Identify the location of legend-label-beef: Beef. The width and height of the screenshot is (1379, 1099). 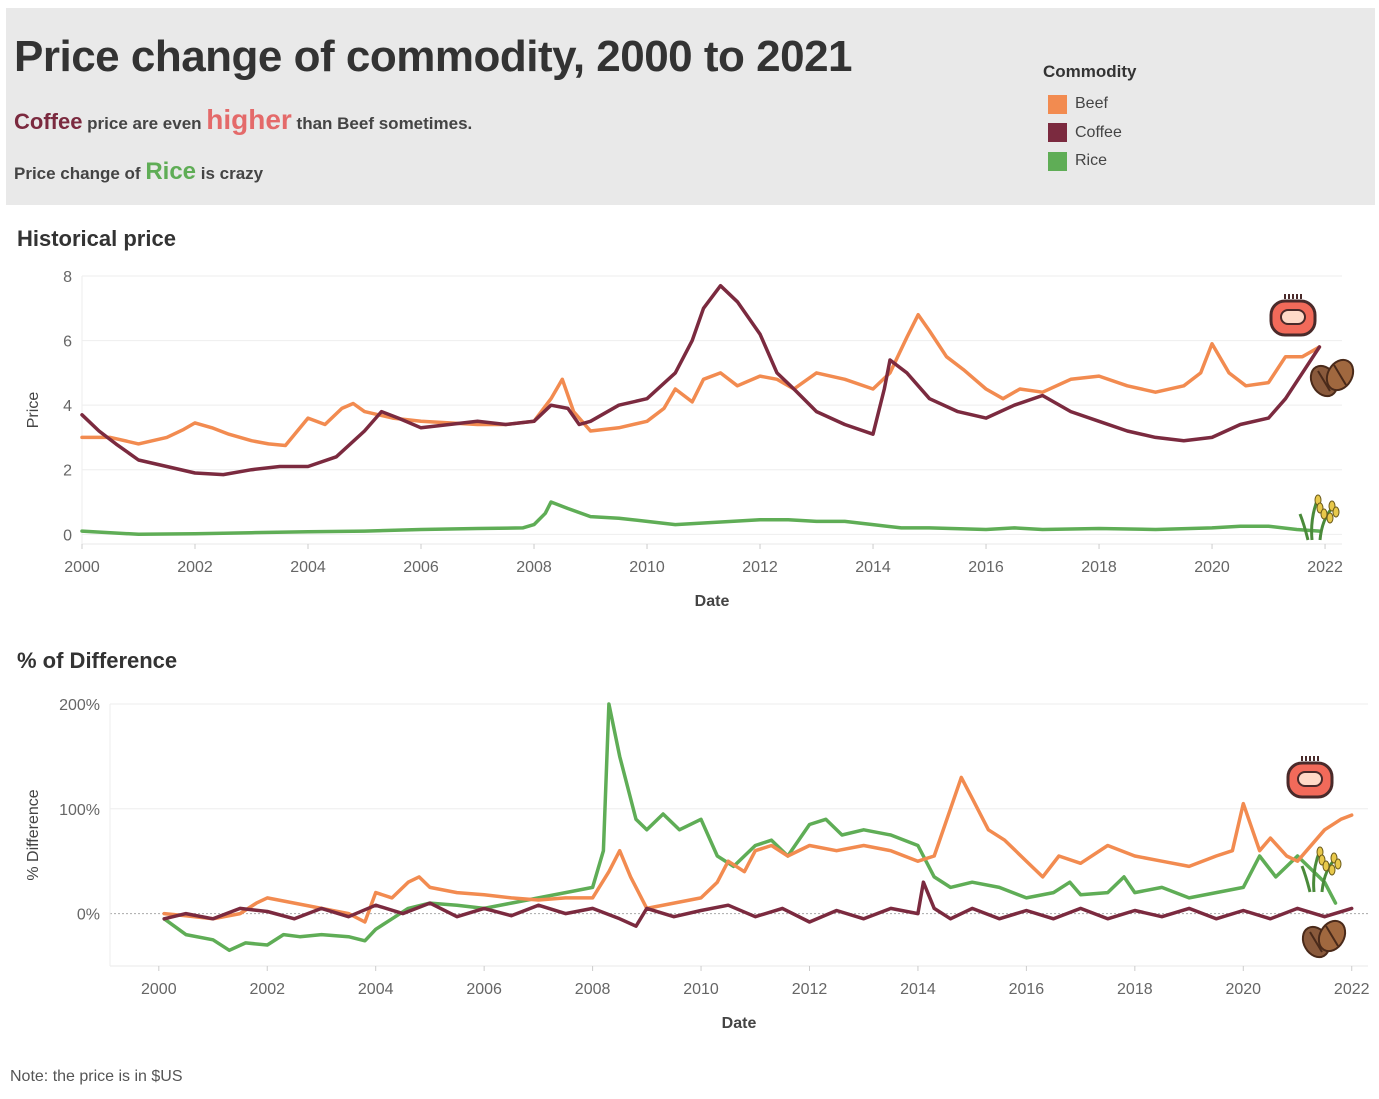
(1091, 104).